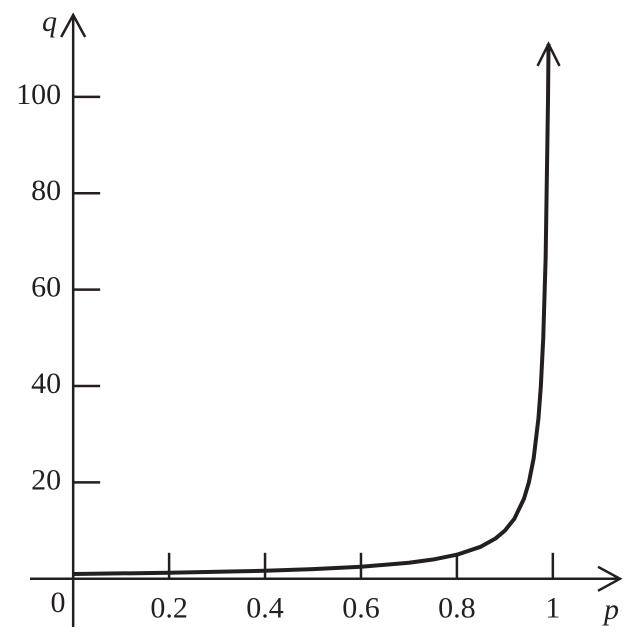  Describe the element at coordinates (46, 479) in the screenshot. I see `y-tick-label: 20` at that location.